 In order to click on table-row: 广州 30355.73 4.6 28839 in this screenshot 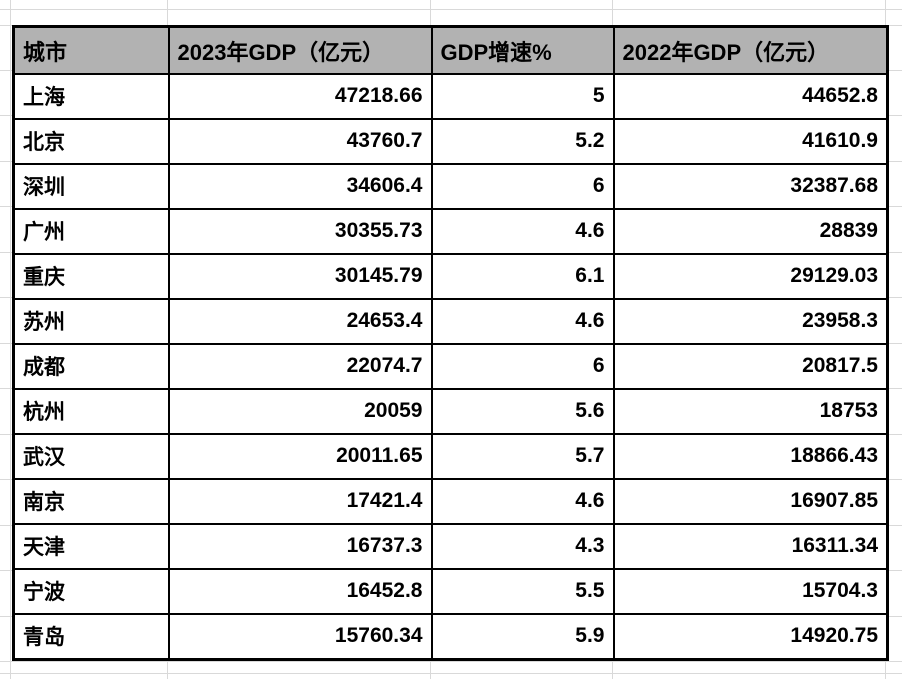, I will do `click(450, 231)`.